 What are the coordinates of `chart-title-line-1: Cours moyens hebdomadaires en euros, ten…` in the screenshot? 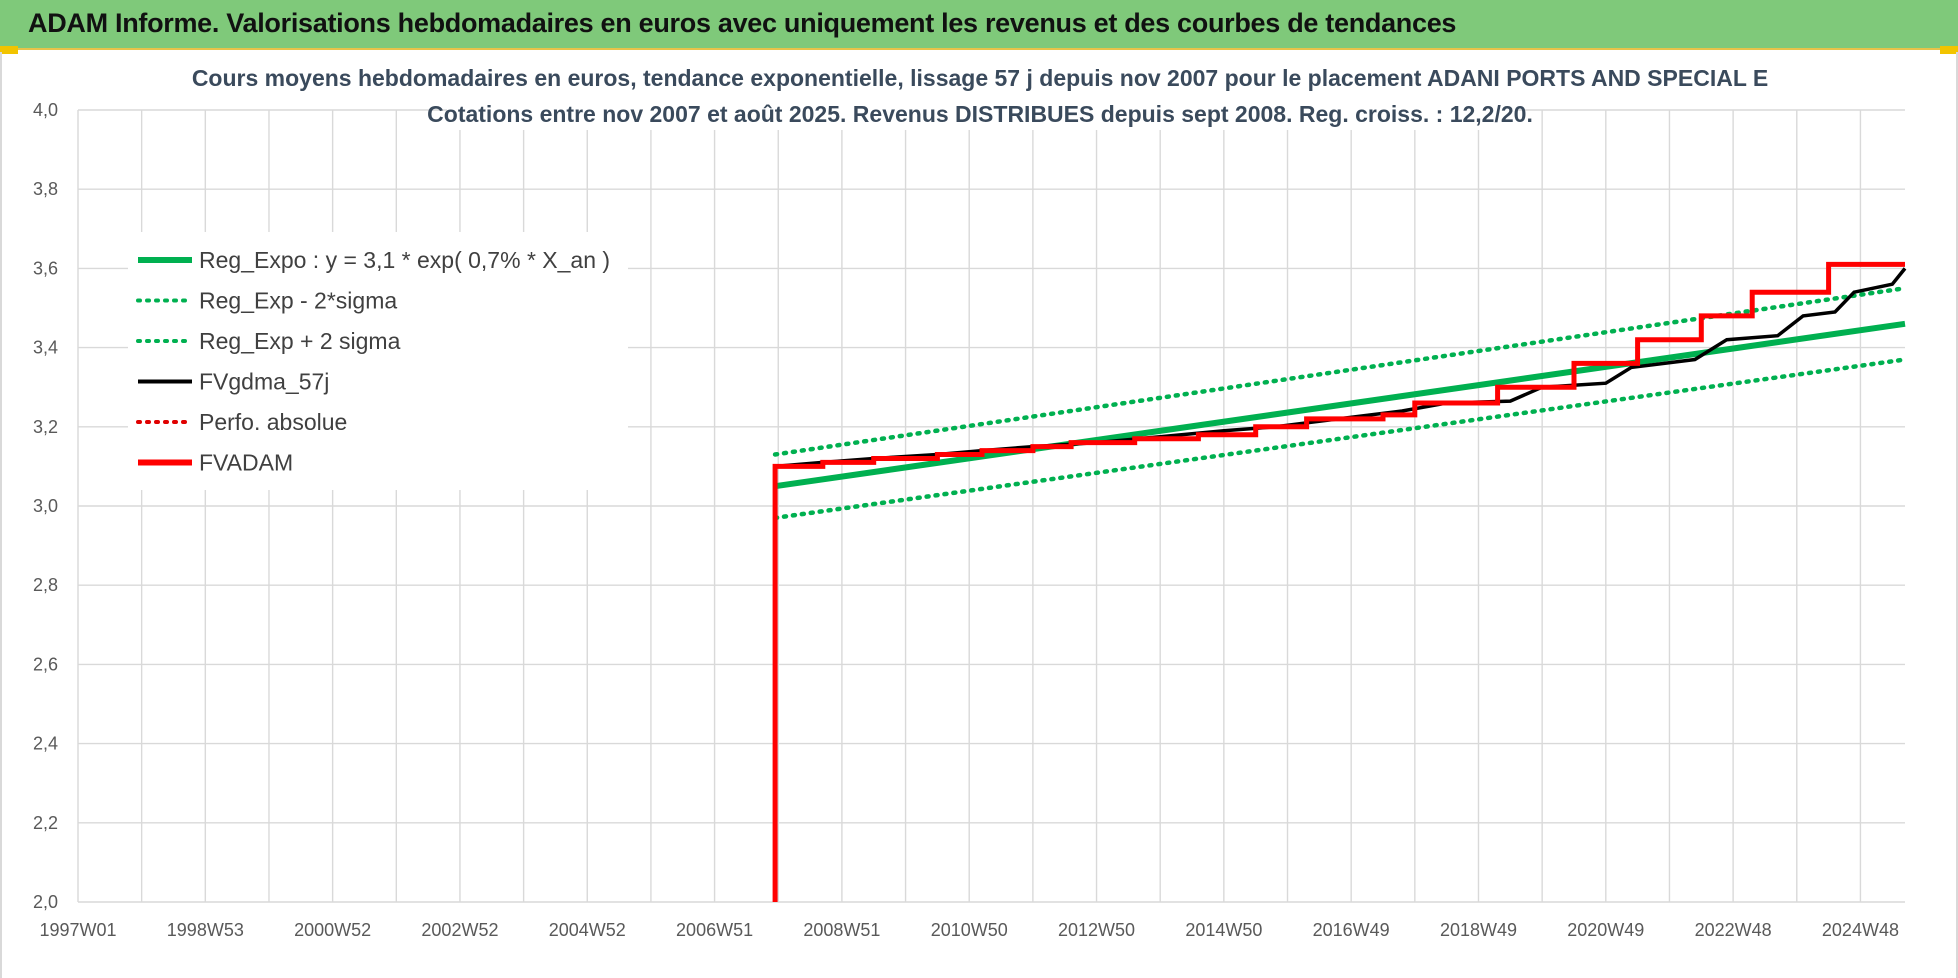 It's located at (980, 78).